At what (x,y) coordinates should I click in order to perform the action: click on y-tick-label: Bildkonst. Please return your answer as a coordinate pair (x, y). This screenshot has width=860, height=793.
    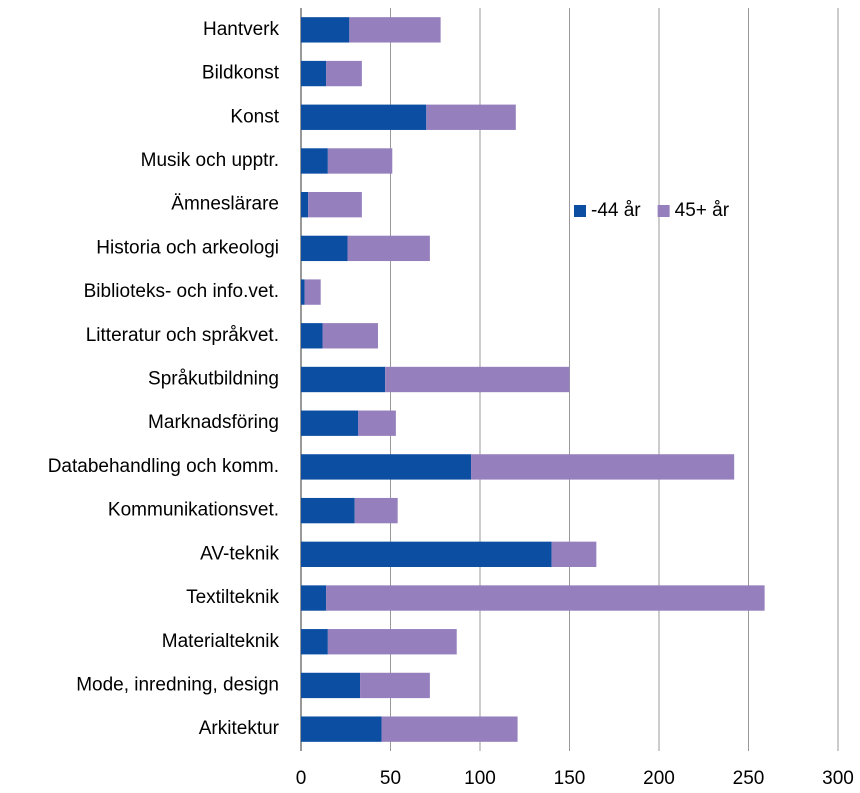
    Looking at the image, I should click on (241, 73).